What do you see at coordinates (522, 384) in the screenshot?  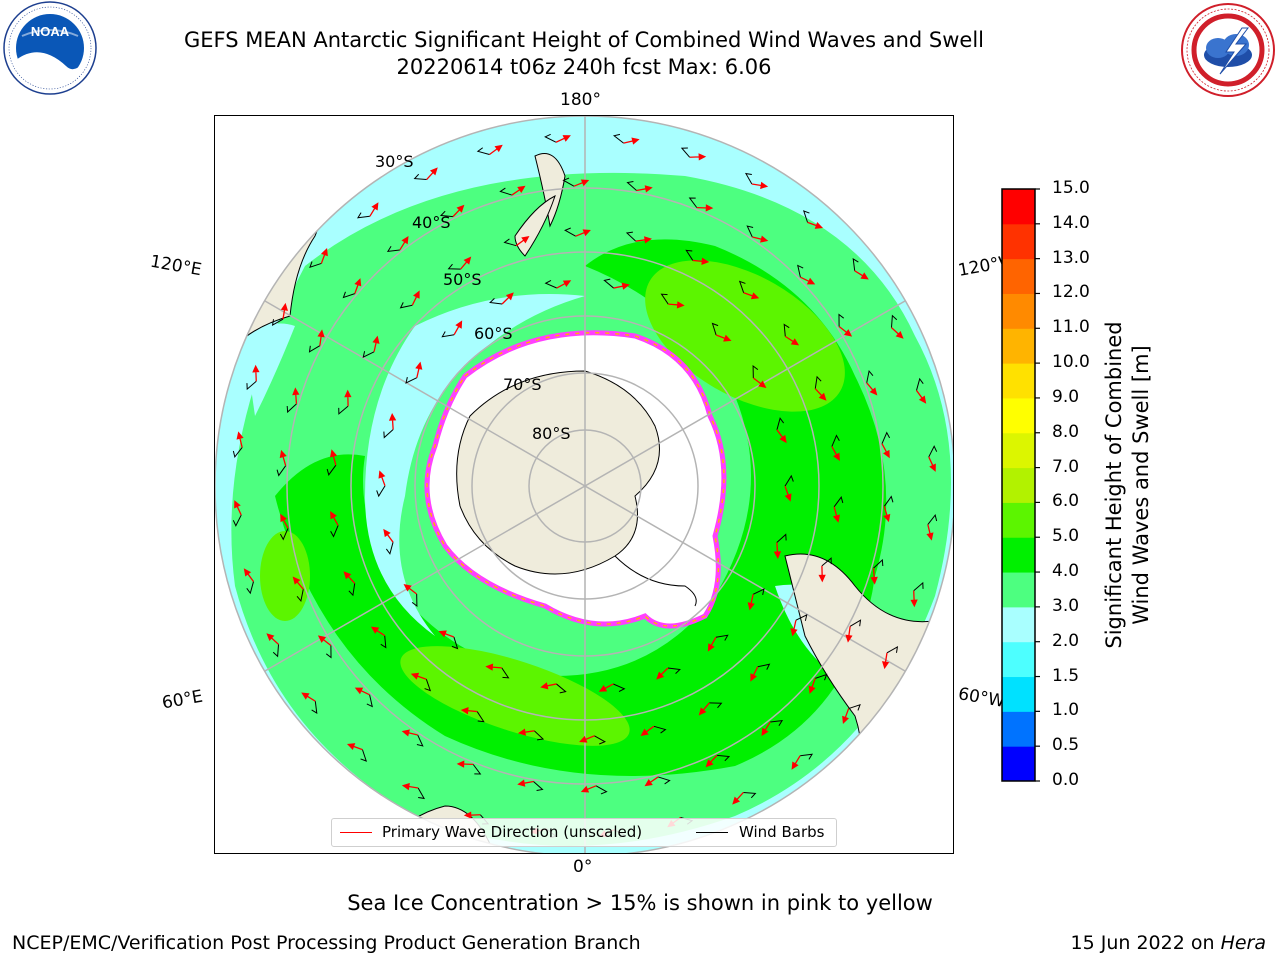 I see `lat-label-70s: 70°S` at bounding box center [522, 384].